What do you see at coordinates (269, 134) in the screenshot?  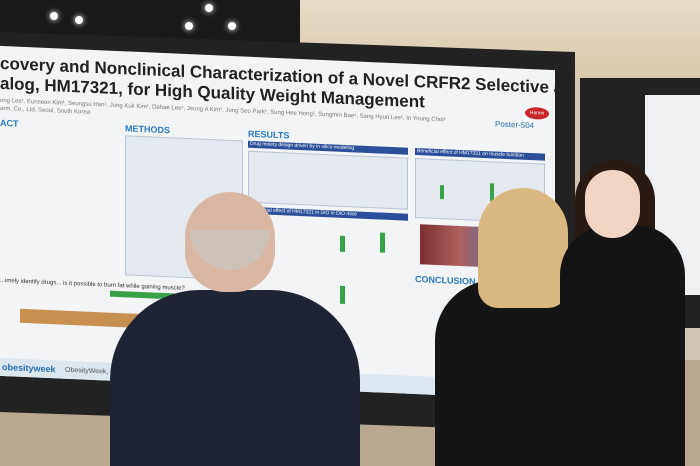 I see `results-heading: RESULTS` at bounding box center [269, 134].